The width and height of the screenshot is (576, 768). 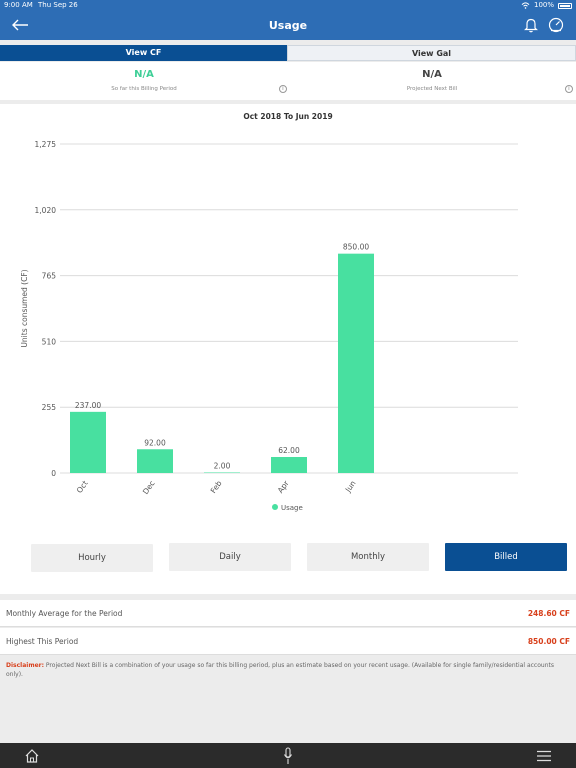 I want to click on view-cf-tab: View CF, so click(x=143, y=53).